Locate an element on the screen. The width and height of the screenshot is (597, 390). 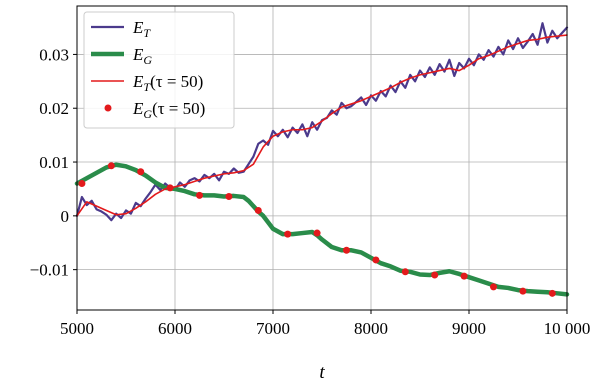
legend-item-et-tau: ET(τ = 50) is located at coordinates (147, 83).